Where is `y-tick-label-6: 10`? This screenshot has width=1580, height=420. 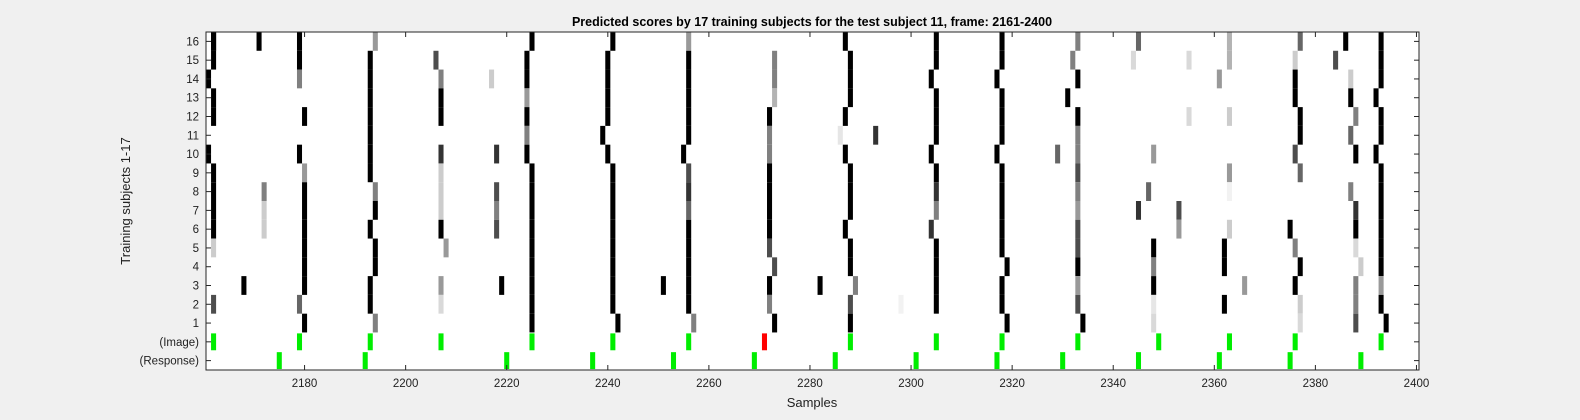
y-tick-label-6: 10 is located at coordinates (192, 155).